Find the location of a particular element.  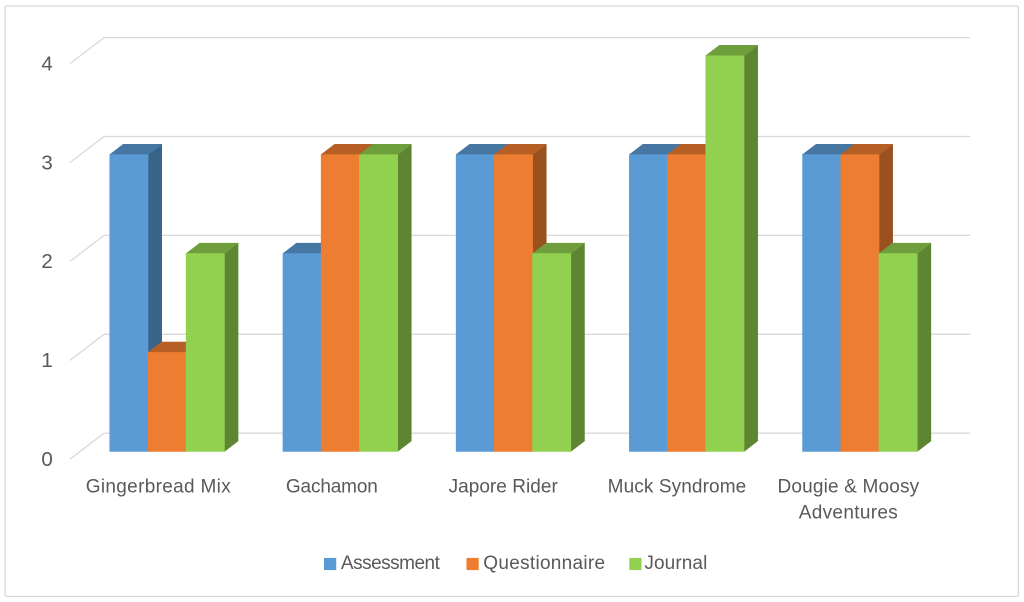

svg-text: Gingerbread Mix is located at coordinates (158, 486).